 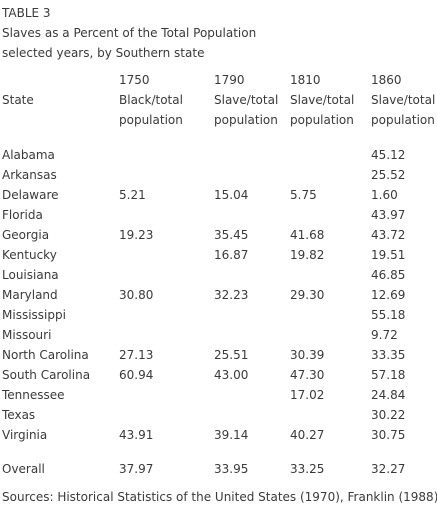 I want to click on table-row: South Carolina 60.94 43.00 47.30 57.18, so click(x=218, y=375).